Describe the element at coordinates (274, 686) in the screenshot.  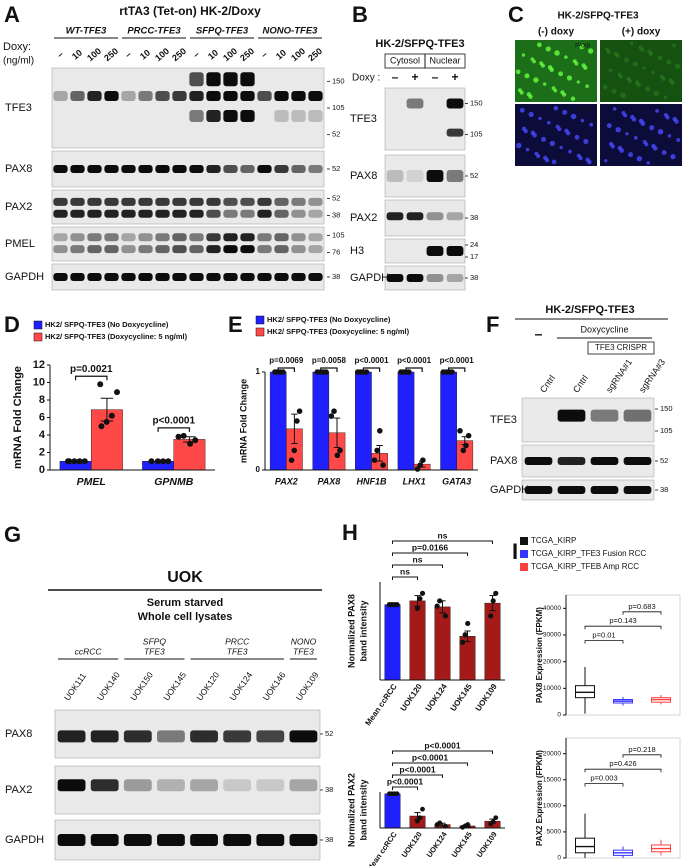
I see `lane-label: UOK146` at that location.